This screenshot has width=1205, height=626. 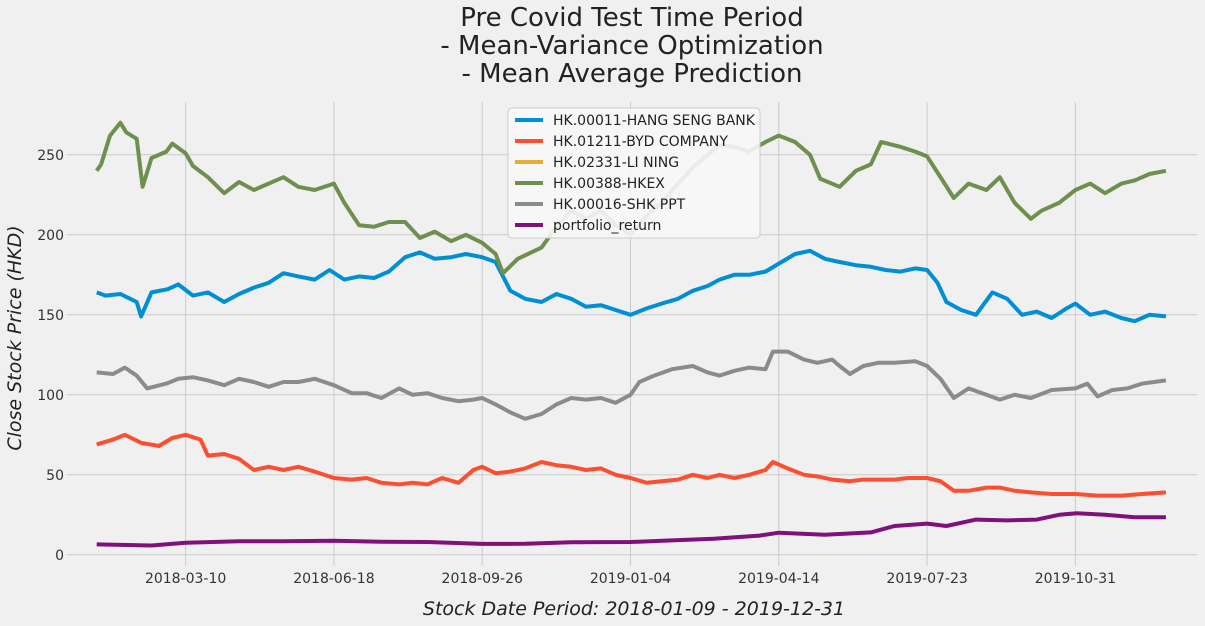 What do you see at coordinates (631, 465) in the screenshot?
I see `series-line-hk-01211-byd-company` at bounding box center [631, 465].